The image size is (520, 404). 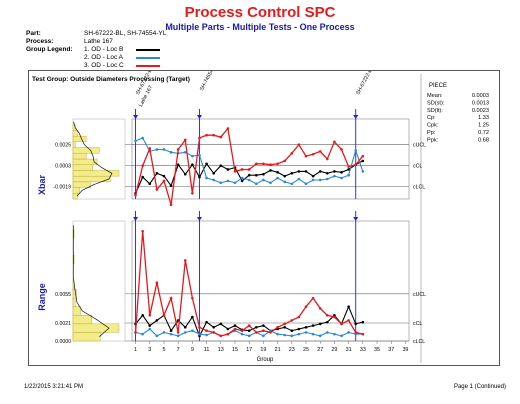 What do you see at coordinates (42, 185) in the screenshot?
I see `xbar-axis-label: Xbar` at bounding box center [42, 185].